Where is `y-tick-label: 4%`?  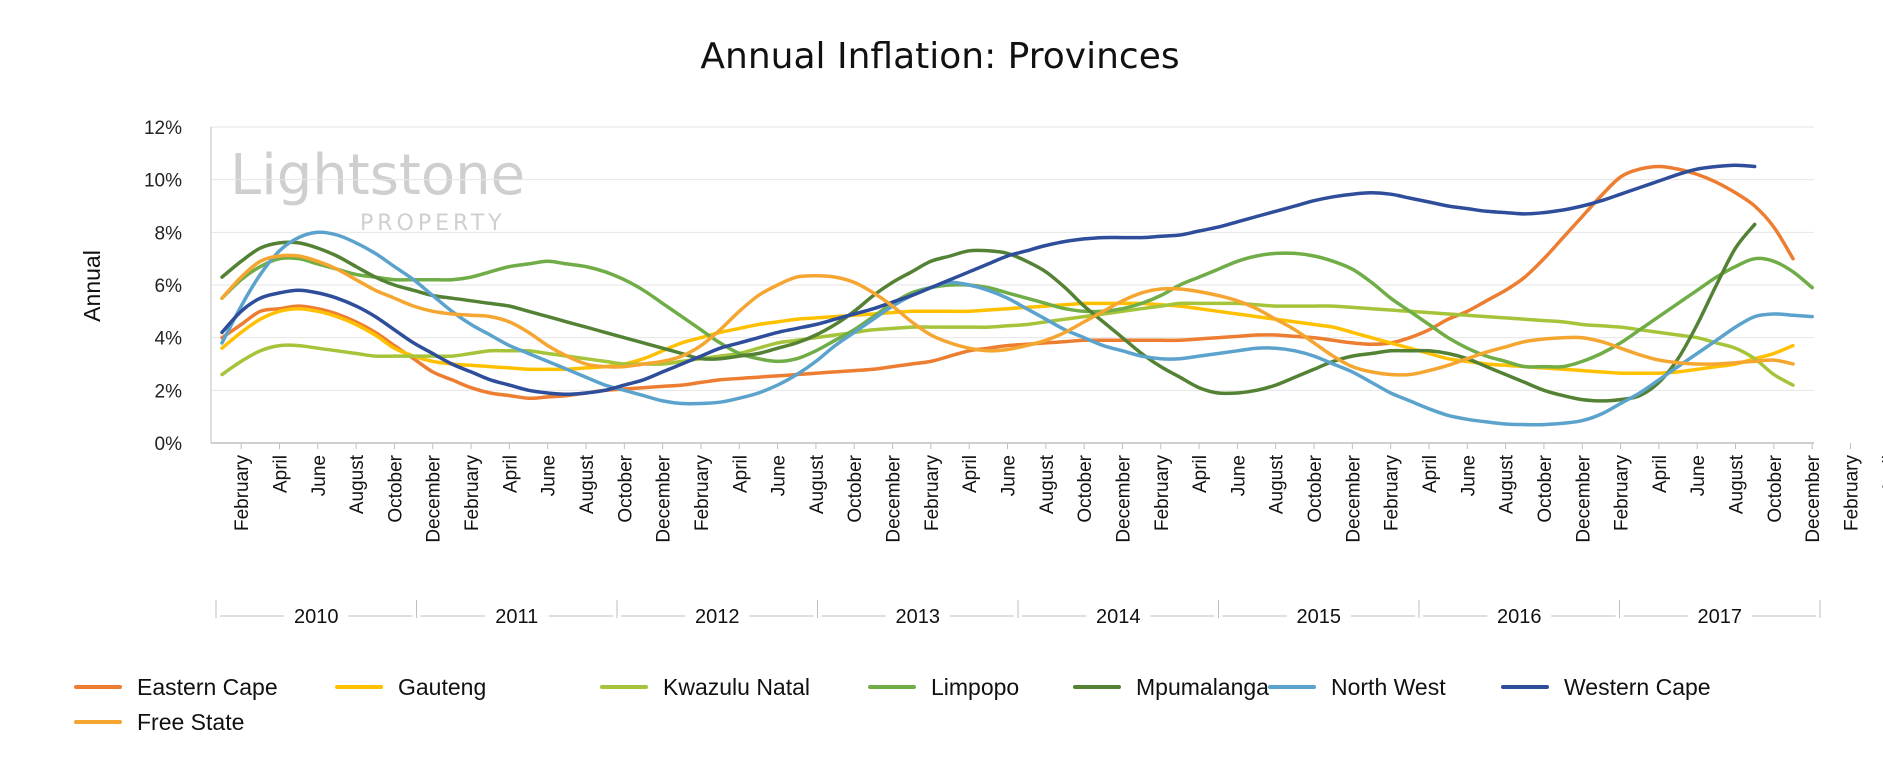 y-tick-label: 4% is located at coordinates (169, 339).